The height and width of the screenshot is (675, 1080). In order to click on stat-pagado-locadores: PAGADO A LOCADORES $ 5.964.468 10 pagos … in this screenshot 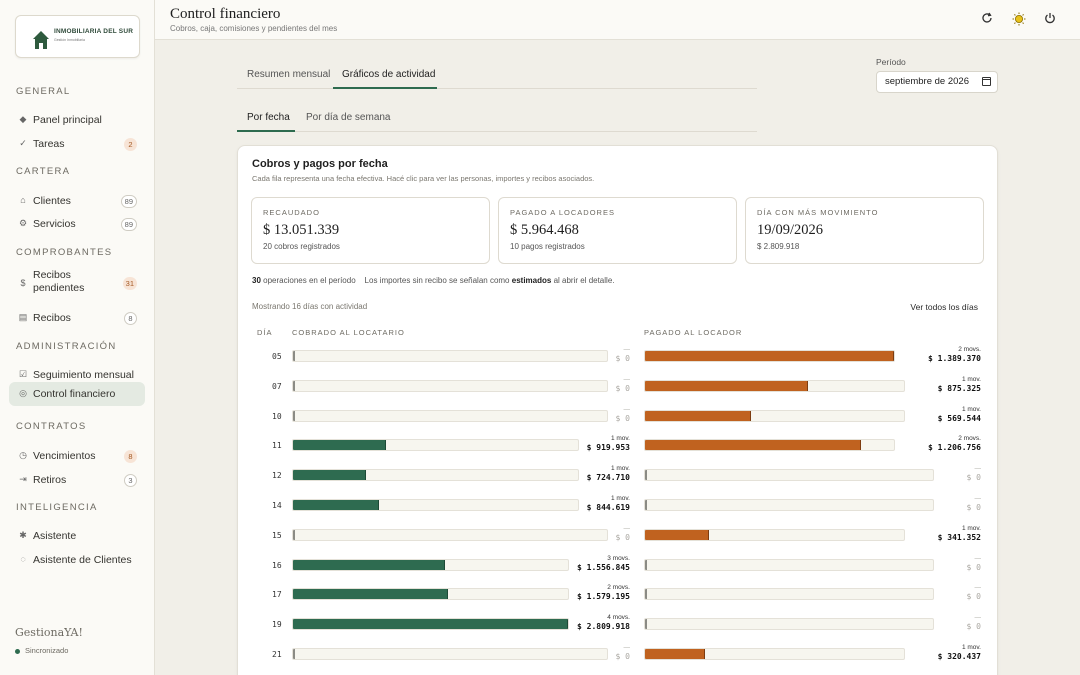, I will do `click(617, 230)`.